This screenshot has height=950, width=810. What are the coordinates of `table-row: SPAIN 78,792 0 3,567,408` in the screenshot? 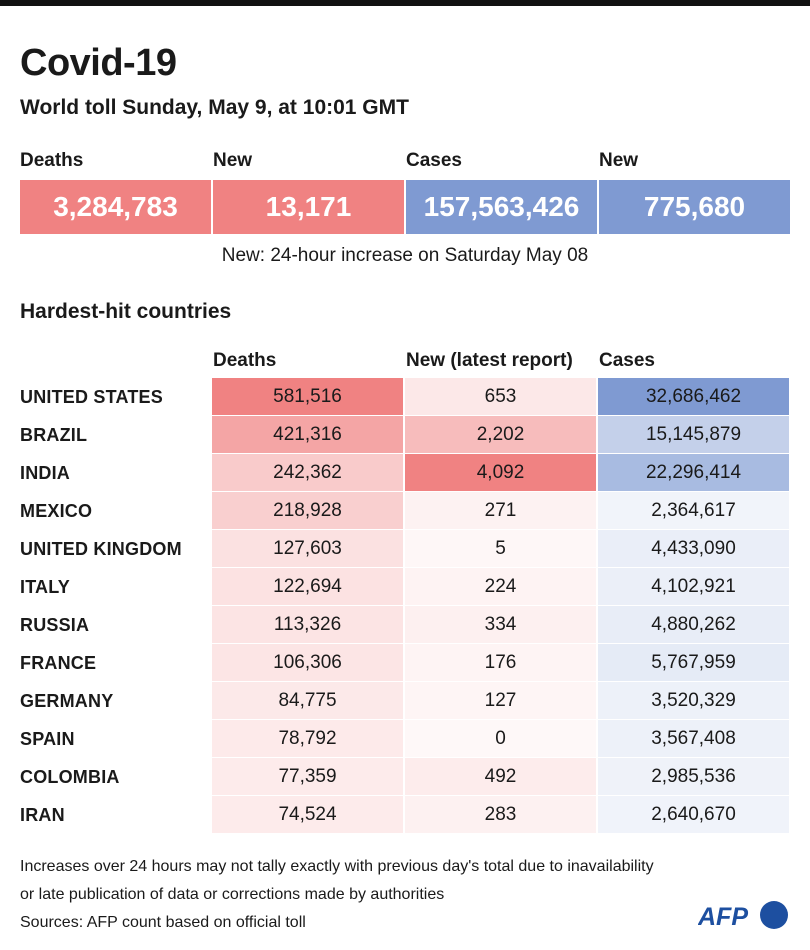 It's located at (405, 739).